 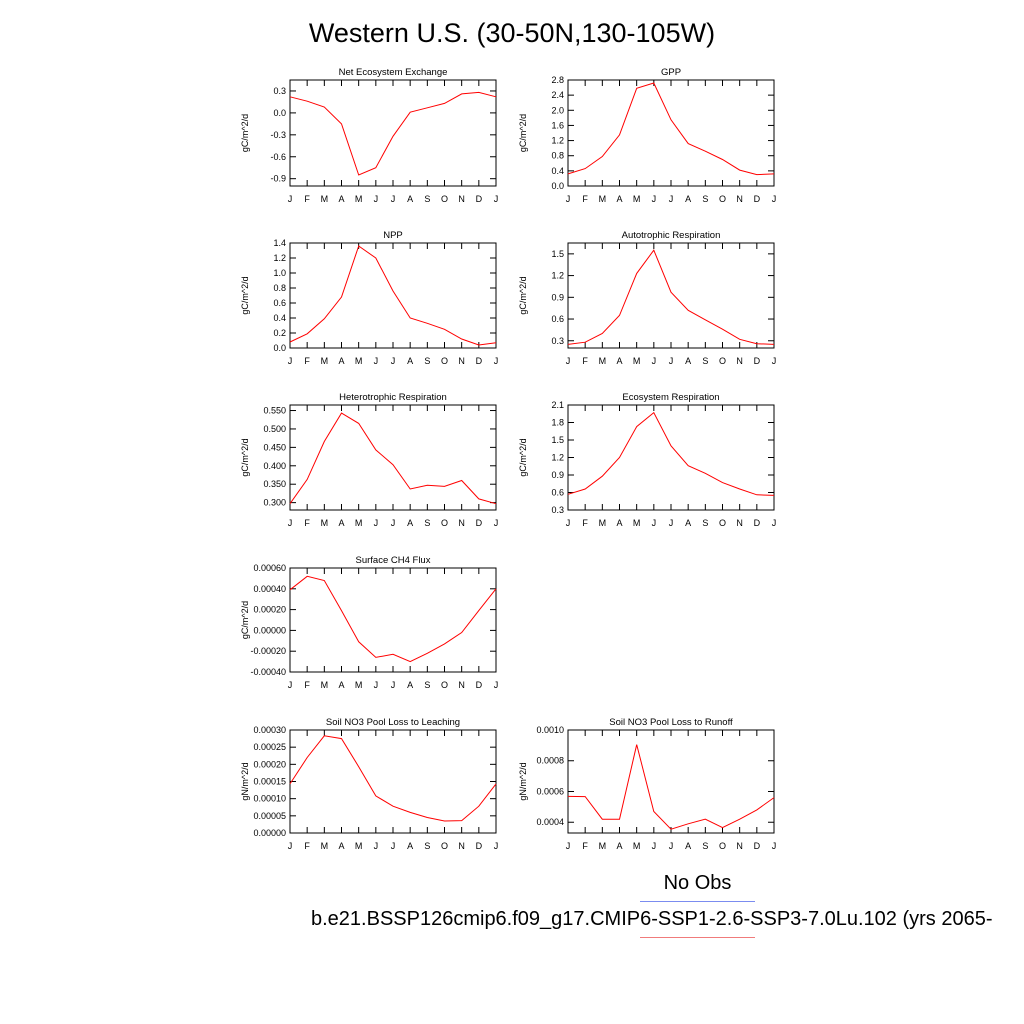 I want to click on y-tick-label: 1.0, so click(x=279, y=273).